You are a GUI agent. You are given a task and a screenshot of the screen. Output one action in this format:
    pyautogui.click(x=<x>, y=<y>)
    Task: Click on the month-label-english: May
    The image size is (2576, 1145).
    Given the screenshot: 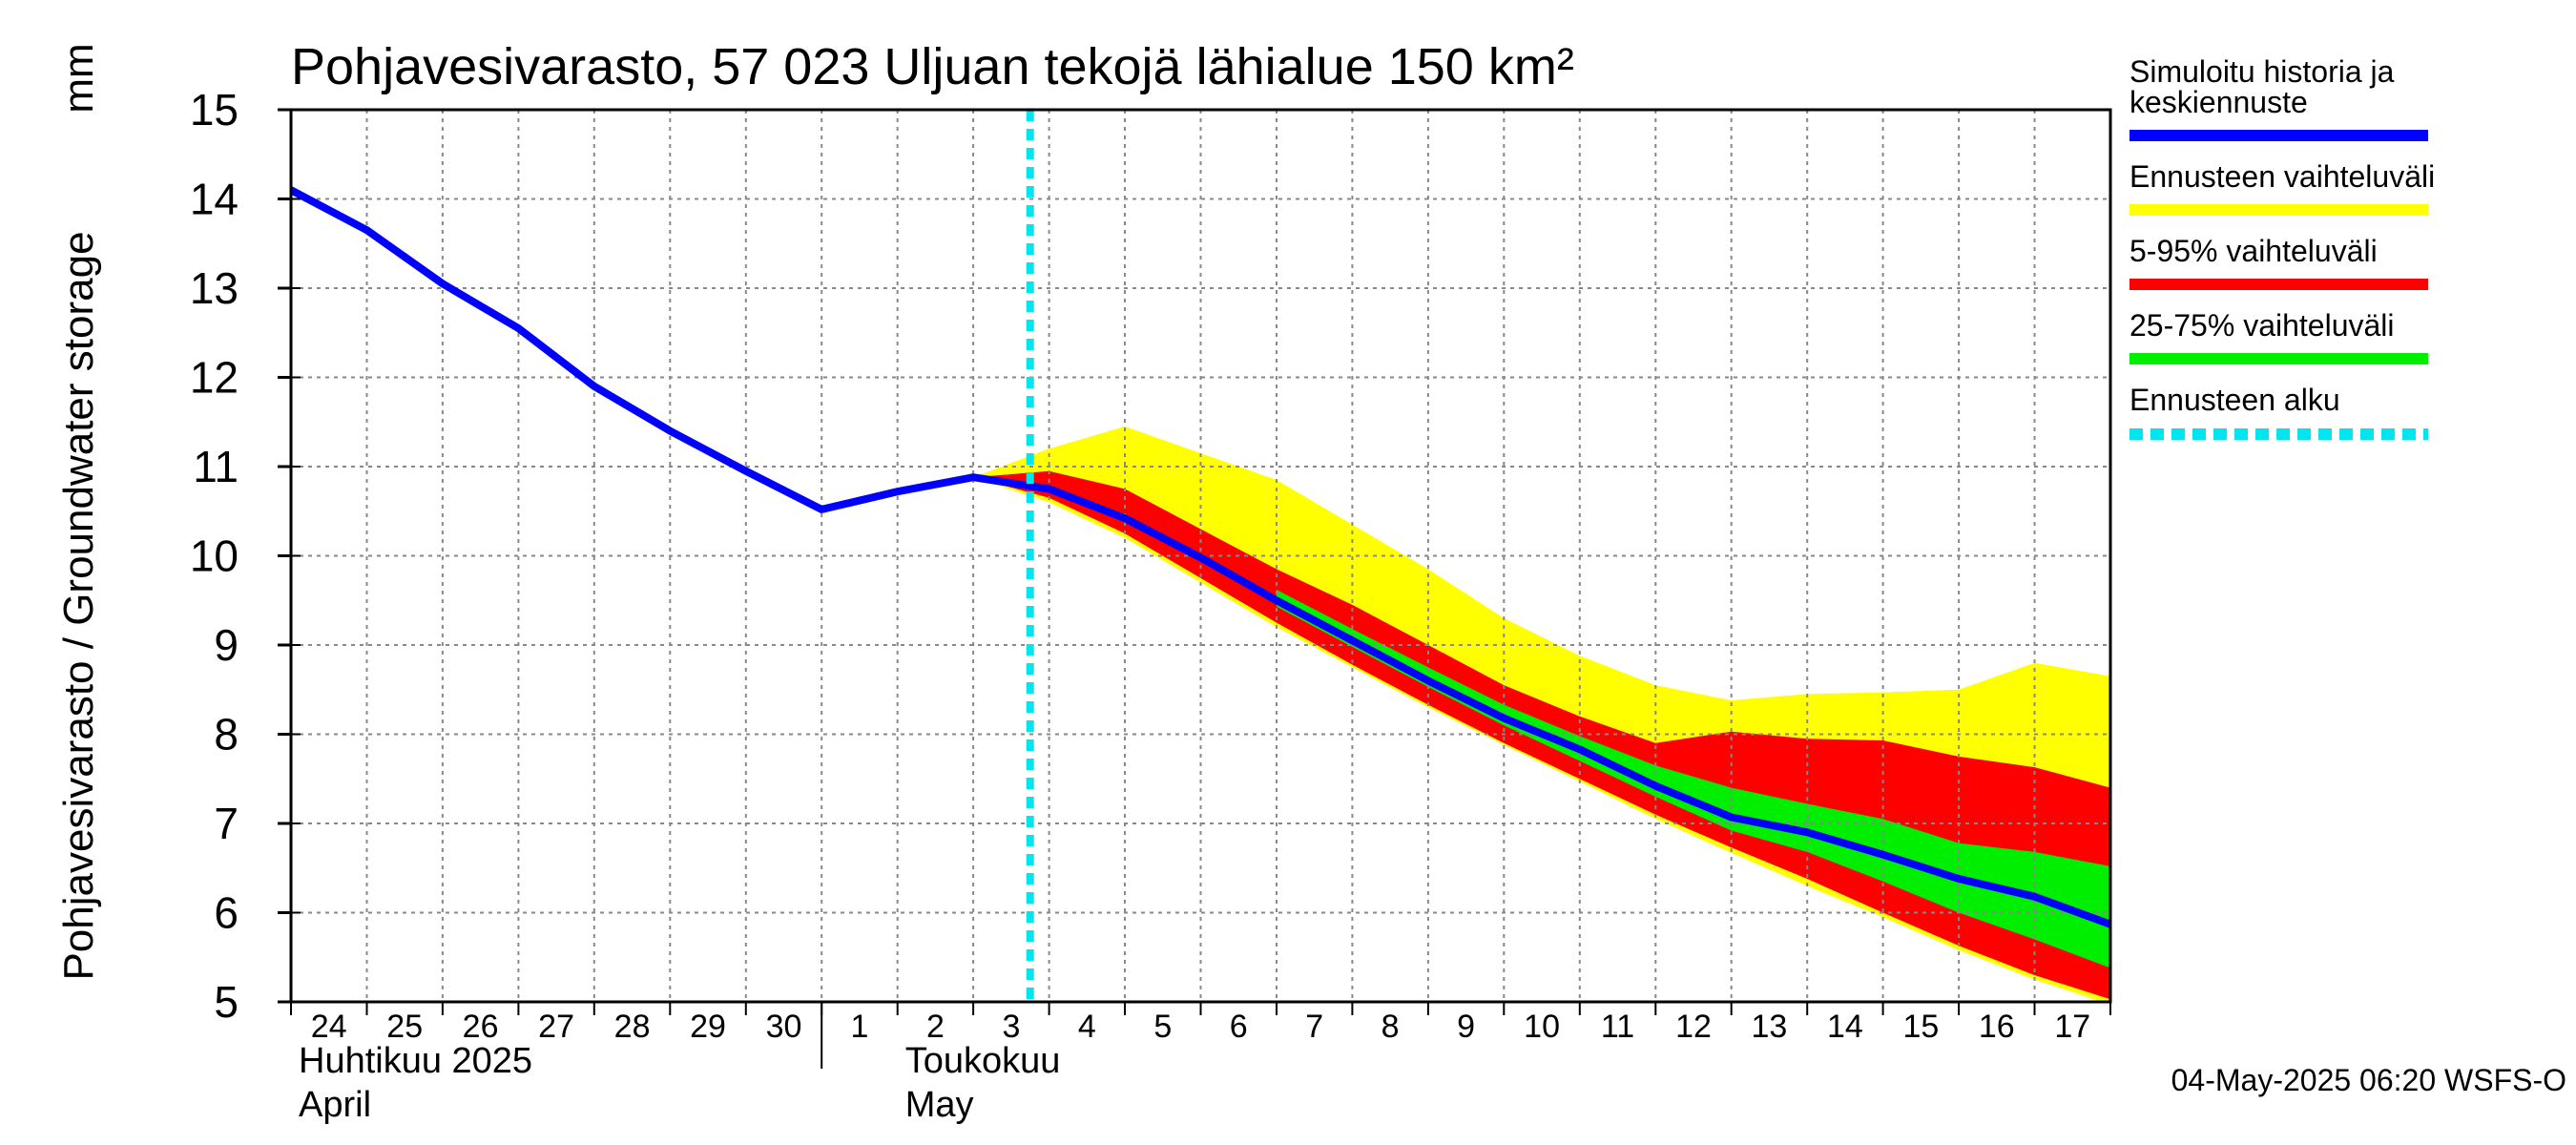 What is the action you would take?
    pyautogui.click(x=939, y=1105)
    